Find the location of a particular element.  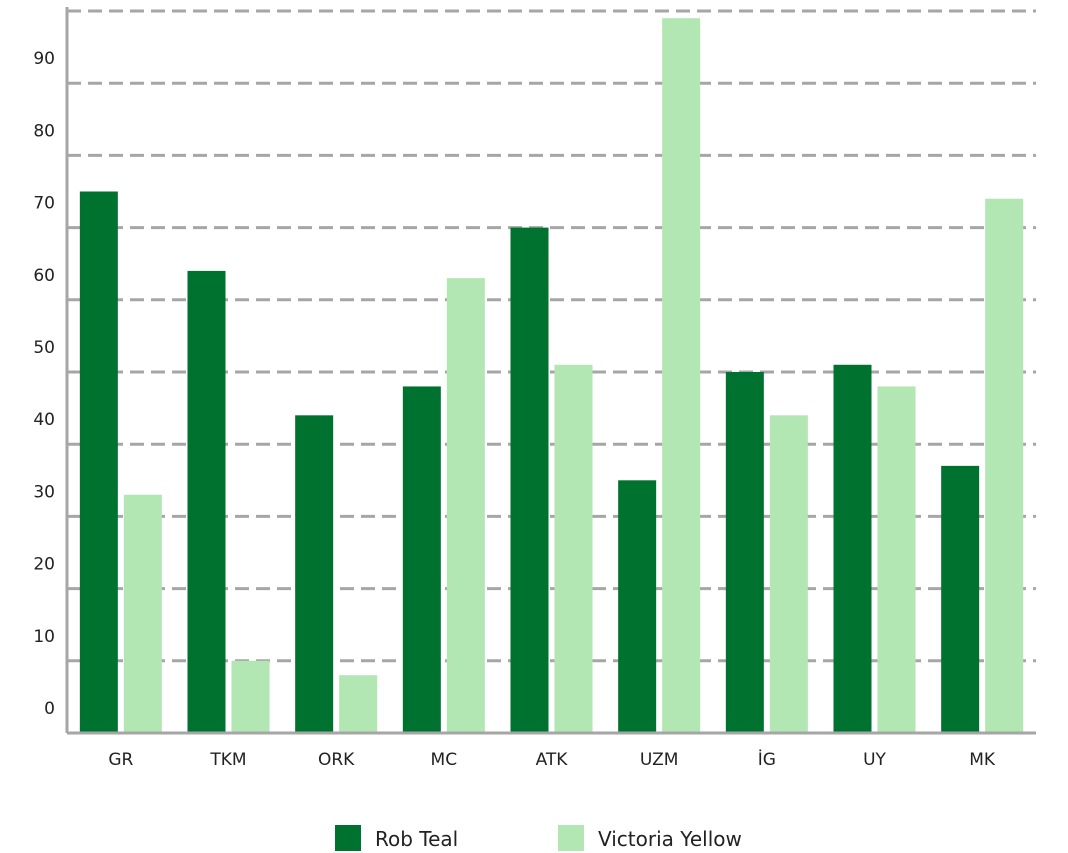

y-tick-label: 80 is located at coordinates (44, 131).